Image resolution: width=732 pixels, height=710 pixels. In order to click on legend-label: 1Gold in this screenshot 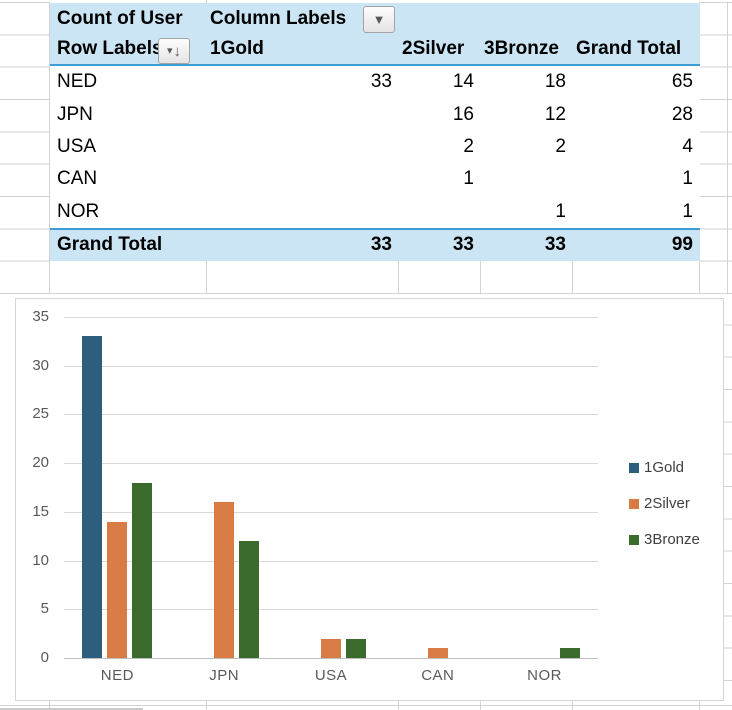, I will do `click(664, 467)`.